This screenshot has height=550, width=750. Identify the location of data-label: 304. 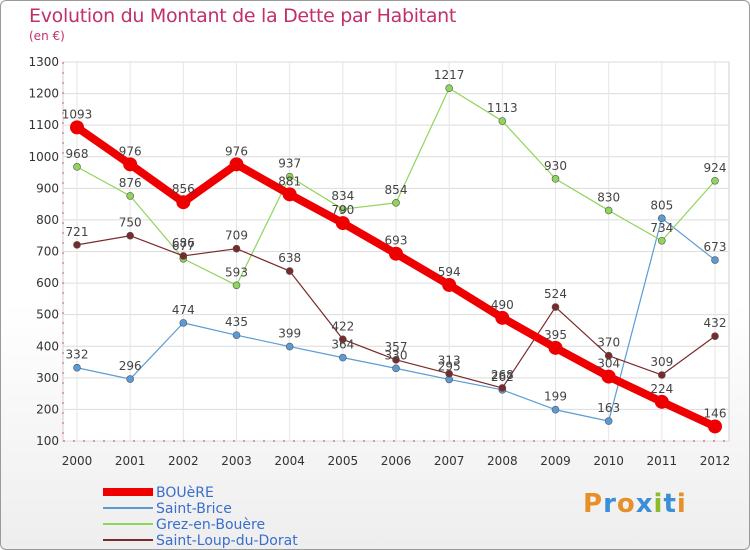
(608, 364).